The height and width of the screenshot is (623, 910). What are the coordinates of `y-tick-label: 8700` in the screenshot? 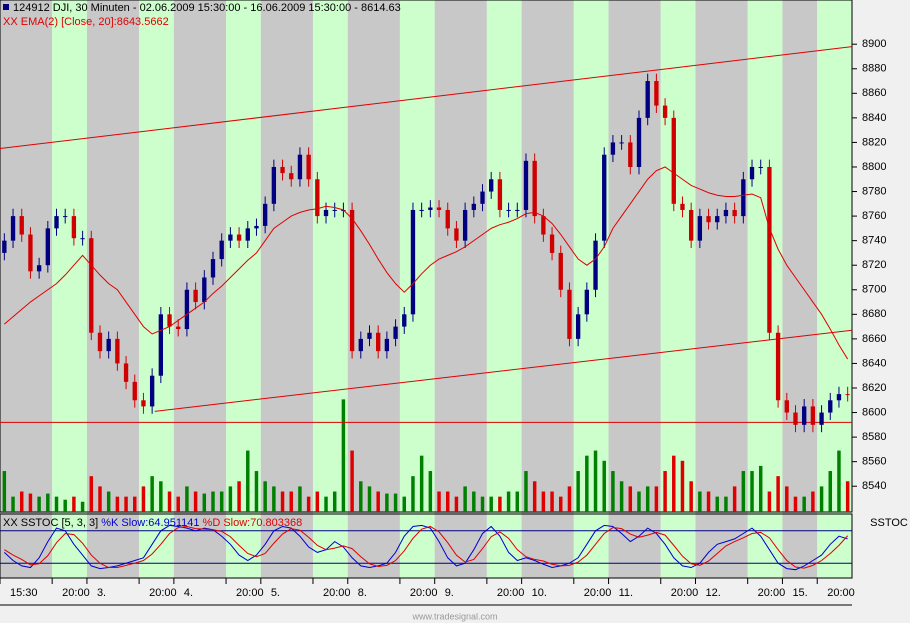 It's located at (874, 290).